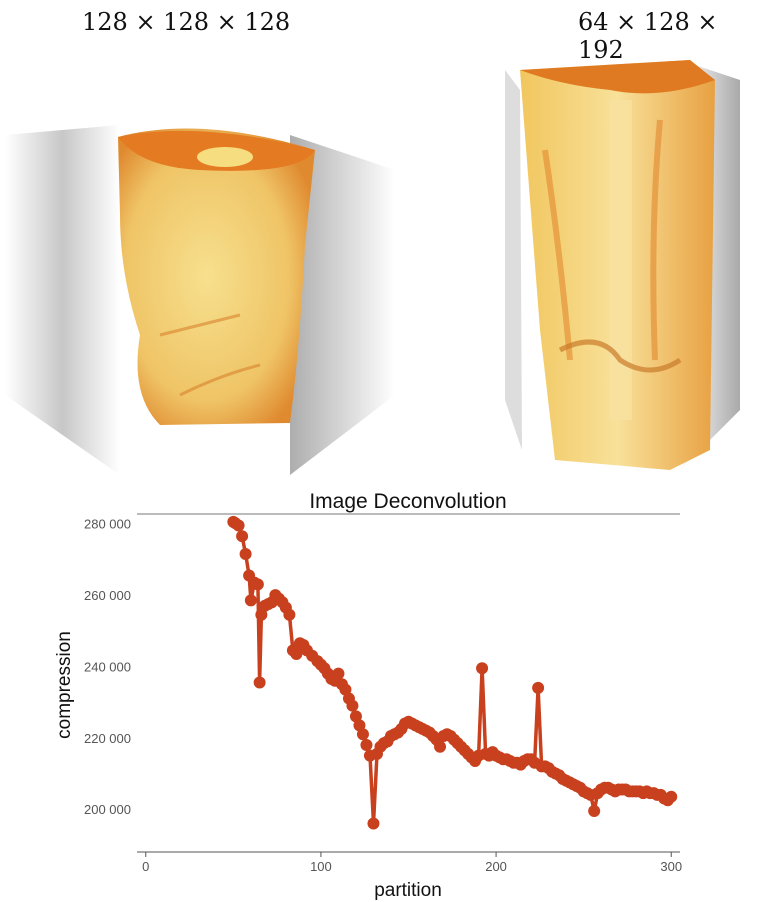  I want to click on y-tick-label: 220 000, so click(107, 738).